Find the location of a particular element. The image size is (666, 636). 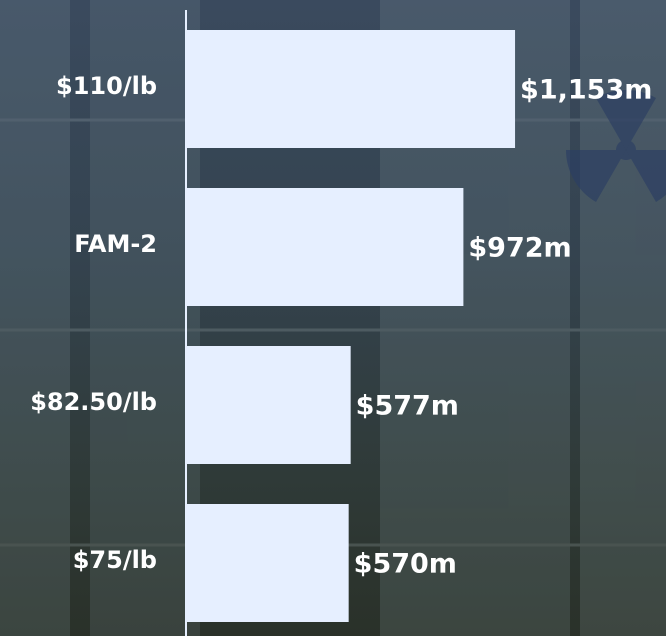

value-label: $570m is located at coordinates (405, 564).